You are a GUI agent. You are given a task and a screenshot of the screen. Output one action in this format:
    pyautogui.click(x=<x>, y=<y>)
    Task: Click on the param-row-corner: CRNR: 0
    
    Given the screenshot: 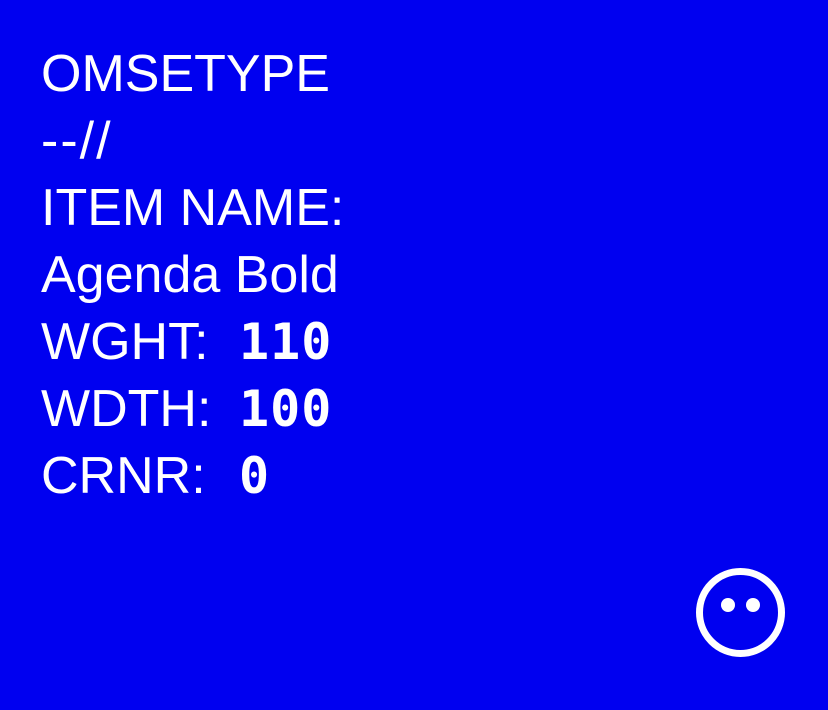 What is the action you would take?
    pyautogui.click(x=341, y=476)
    